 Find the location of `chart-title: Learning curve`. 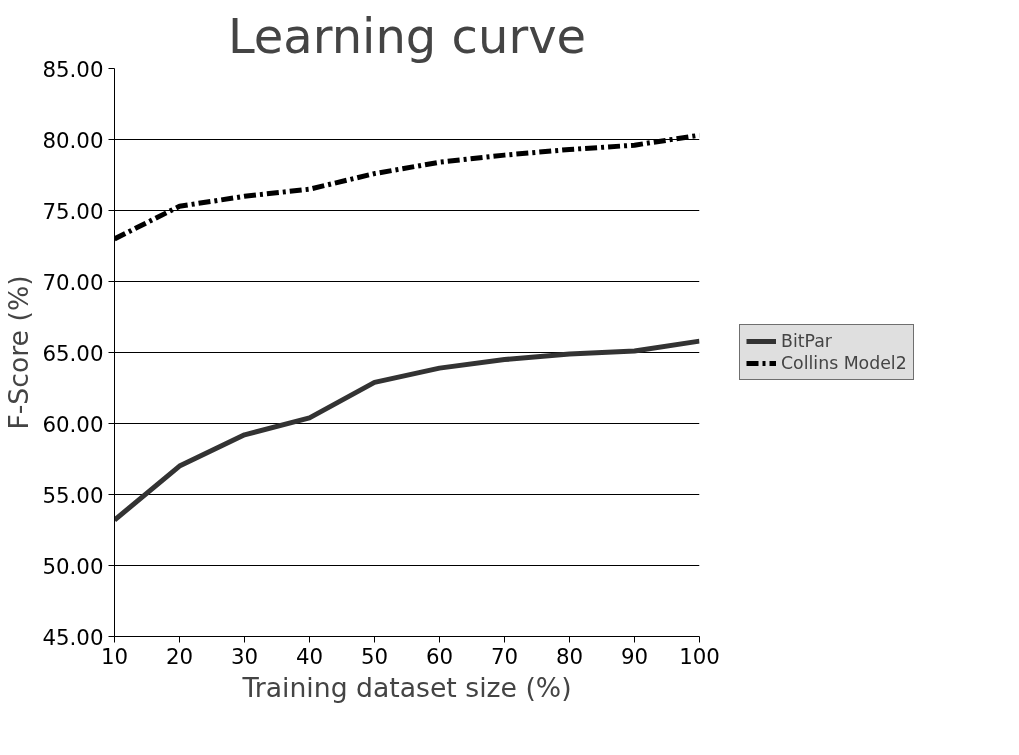

chart-title: Learning curve is located at coordinates (407, 35).